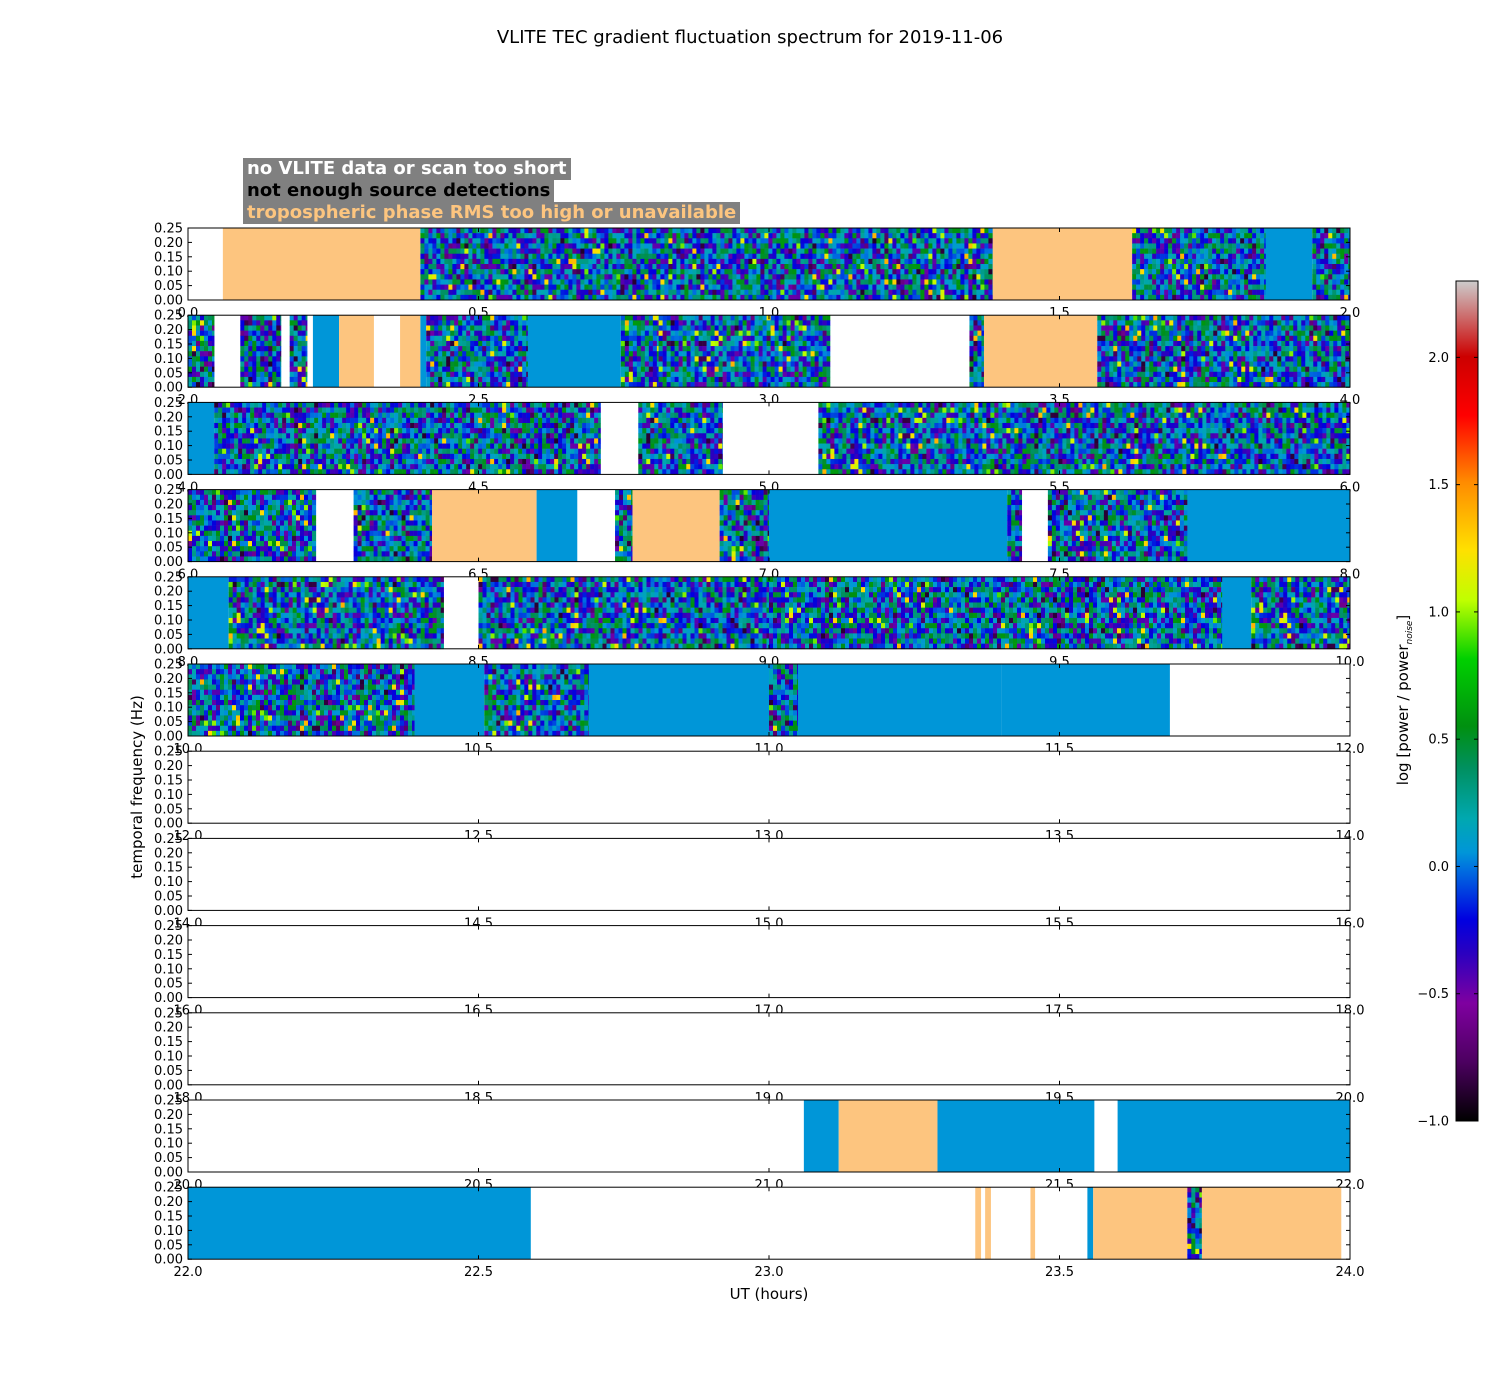  What do you see at coordinates (1059, 1272) in the screenshot?
I see `x-tick-label: 23.5` at bounding box center [1059, 1272].